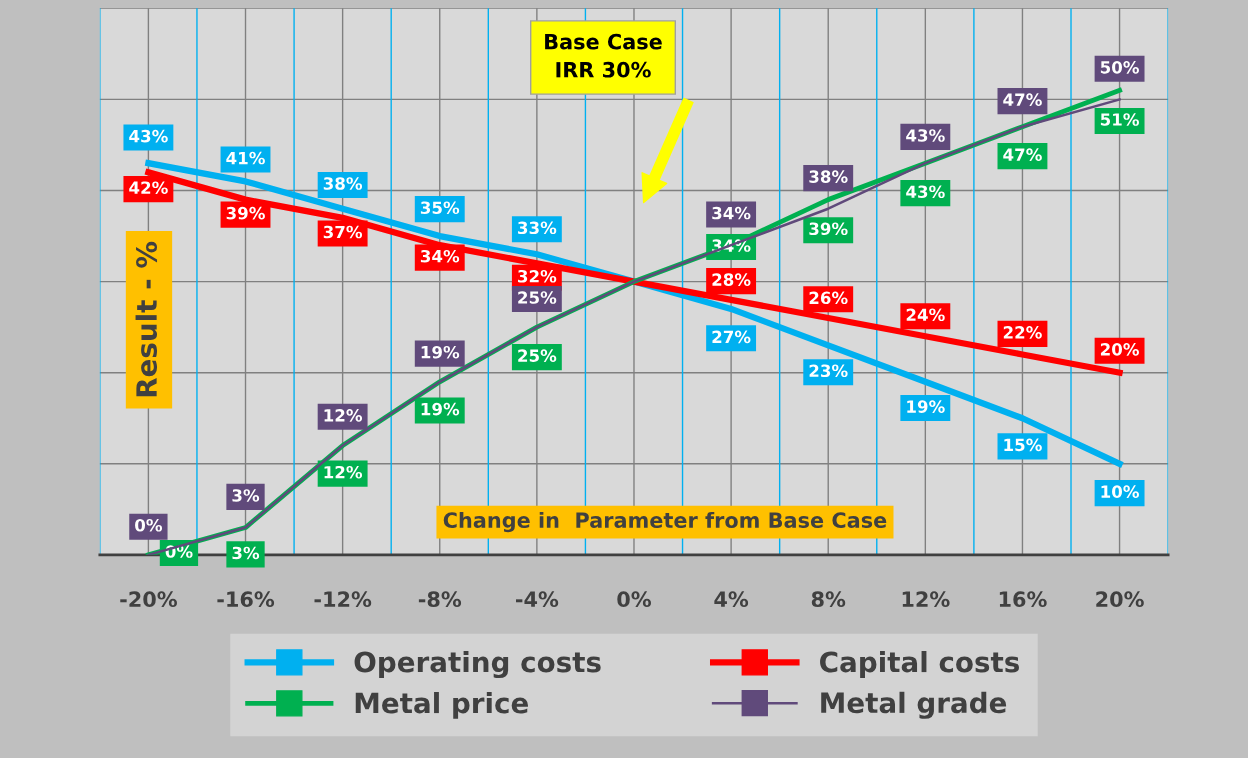  Describe the element at coordinates (1023, 445) in the screenshot. I see `data-label: 15%` at that location.